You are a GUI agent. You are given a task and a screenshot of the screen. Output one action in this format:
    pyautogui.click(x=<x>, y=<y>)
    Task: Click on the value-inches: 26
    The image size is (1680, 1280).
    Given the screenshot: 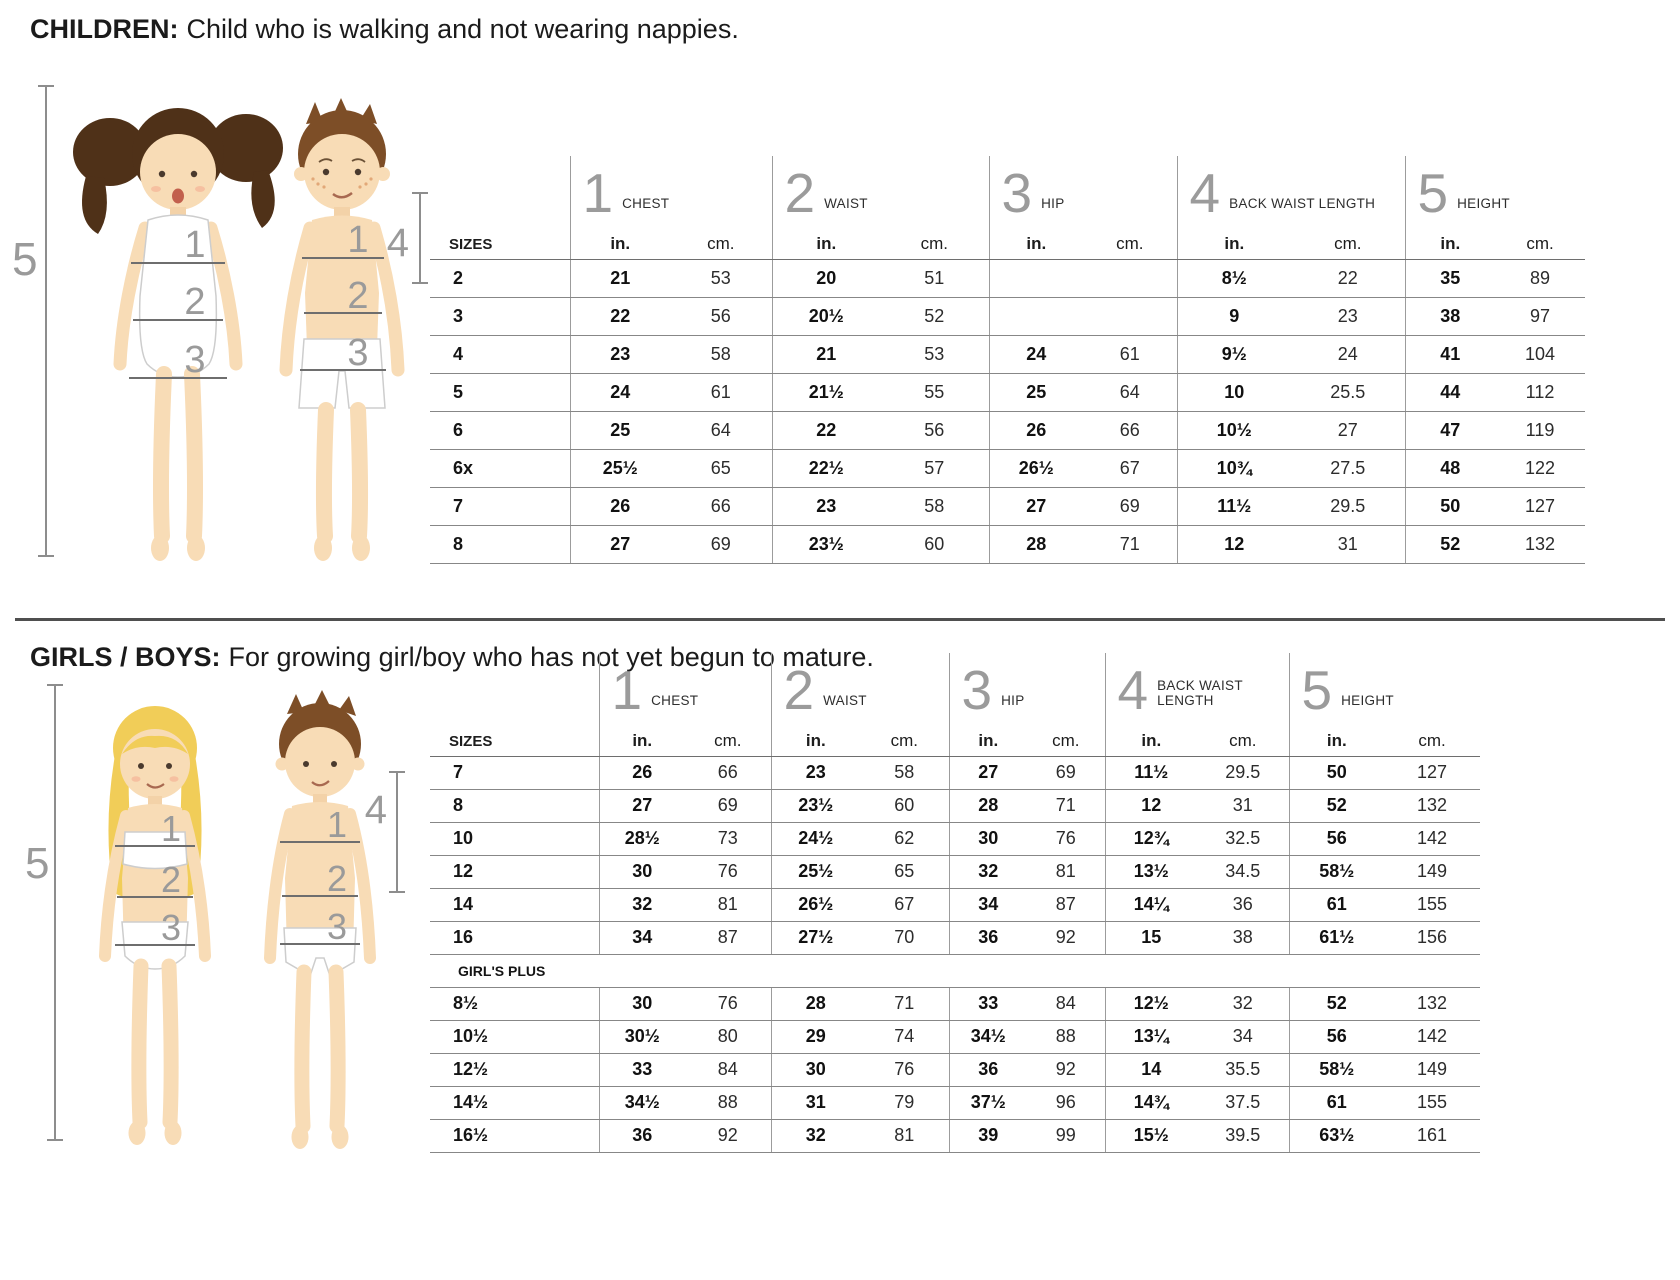 What is the action you would take?
    pyautogui.click(x=641, y=773)
    